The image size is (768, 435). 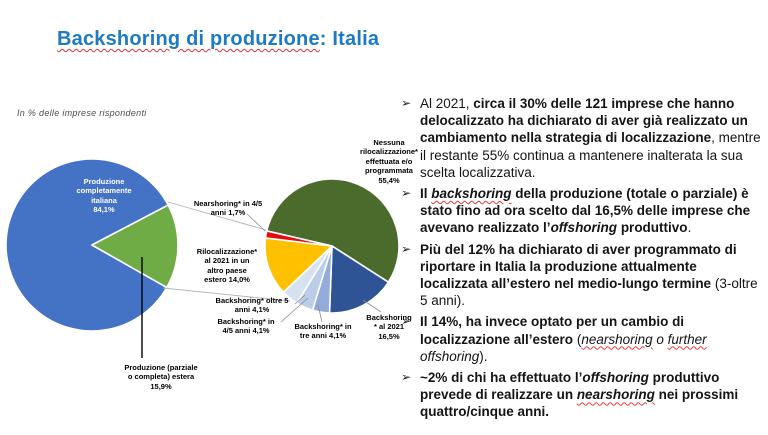 What do you see at coordinates (104, 196) in the screenshot?
I see `label-produzione-italiana: Produzione completamente italiana 84,1%` at bounding box center [104, 196].